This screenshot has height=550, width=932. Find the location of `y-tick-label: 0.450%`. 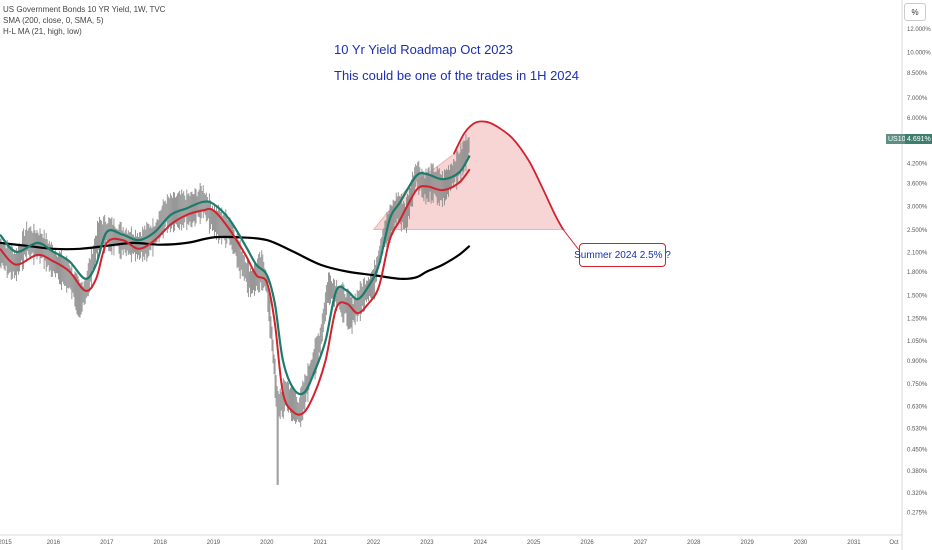

y-tick-label: 0.450% is located at coordinates (917, 451).